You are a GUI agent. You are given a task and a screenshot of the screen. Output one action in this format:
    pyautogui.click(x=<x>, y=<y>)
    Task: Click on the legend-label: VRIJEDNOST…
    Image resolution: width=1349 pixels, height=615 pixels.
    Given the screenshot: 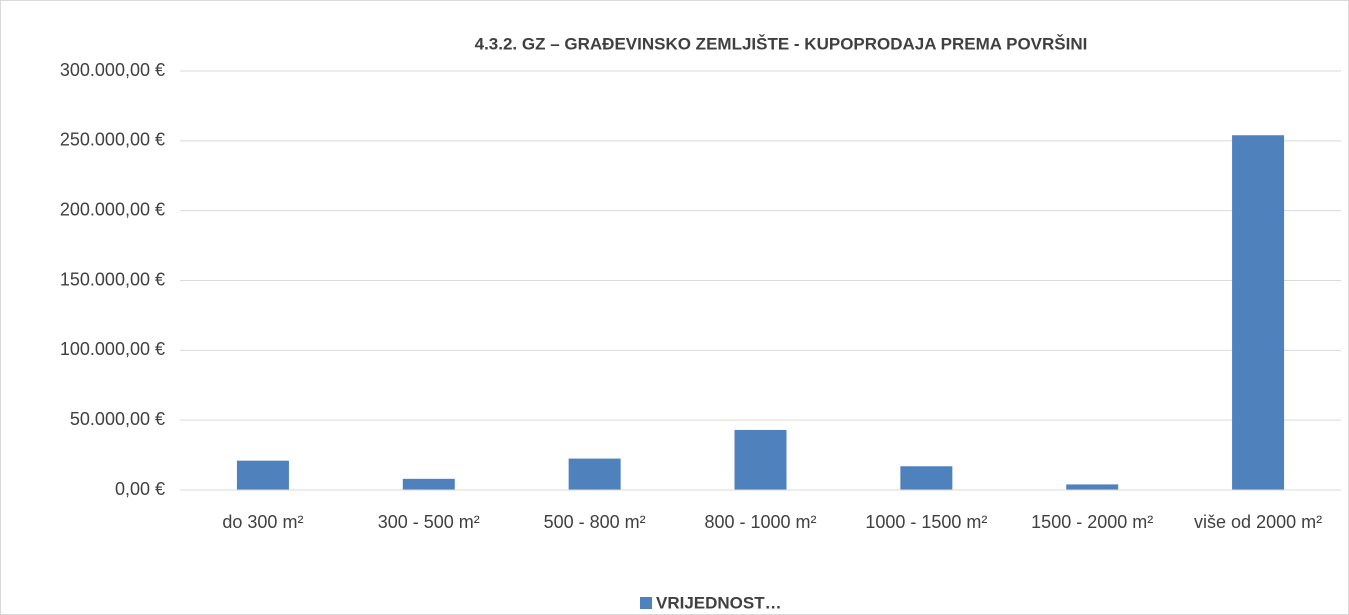 What is the action you would take?
    pyautogui.click(x=719, y=602)
    